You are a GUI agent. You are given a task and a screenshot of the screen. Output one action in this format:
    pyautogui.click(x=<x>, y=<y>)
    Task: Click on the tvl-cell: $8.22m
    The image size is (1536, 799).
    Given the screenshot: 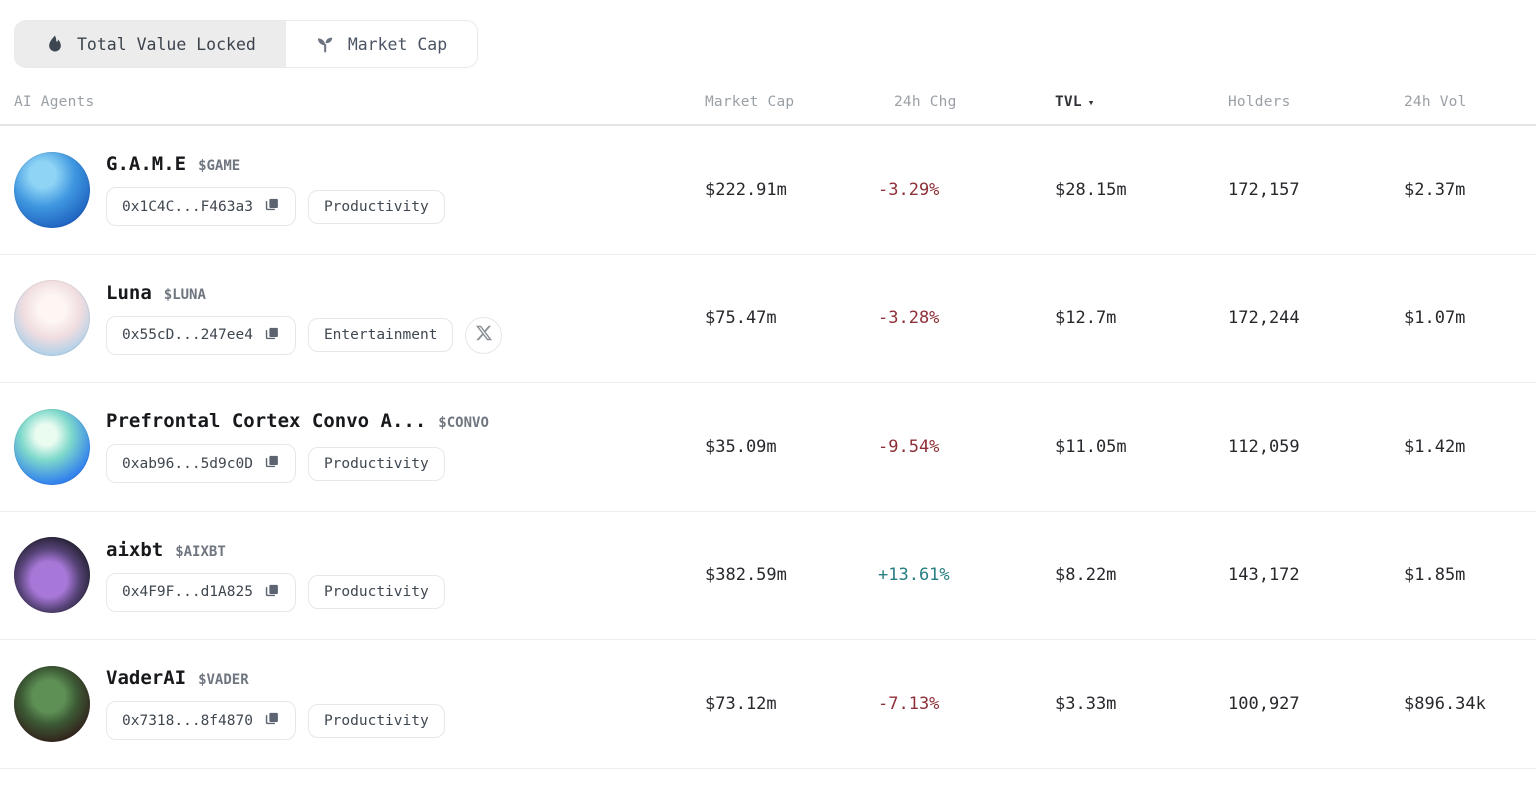 What is the action you would take?
    pyautogui.click(x=1086, y=575)
    